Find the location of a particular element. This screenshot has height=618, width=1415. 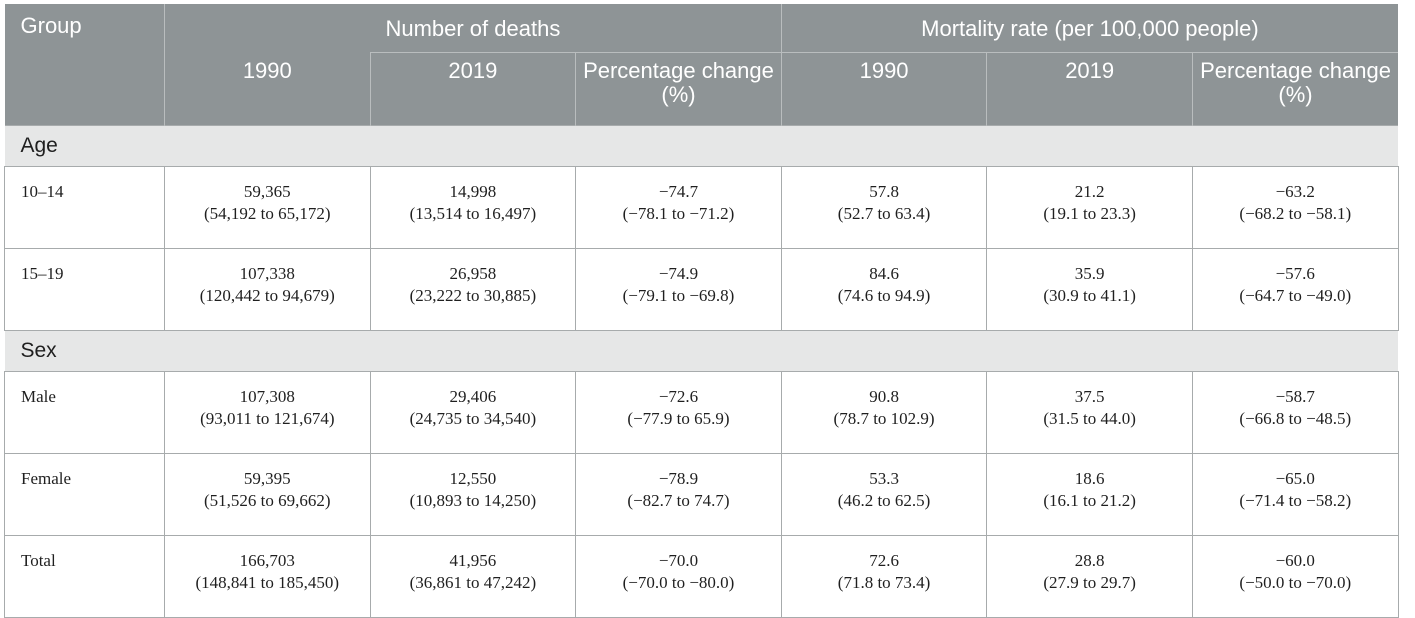

section-row: Sex is located at coordinates (701, 351).